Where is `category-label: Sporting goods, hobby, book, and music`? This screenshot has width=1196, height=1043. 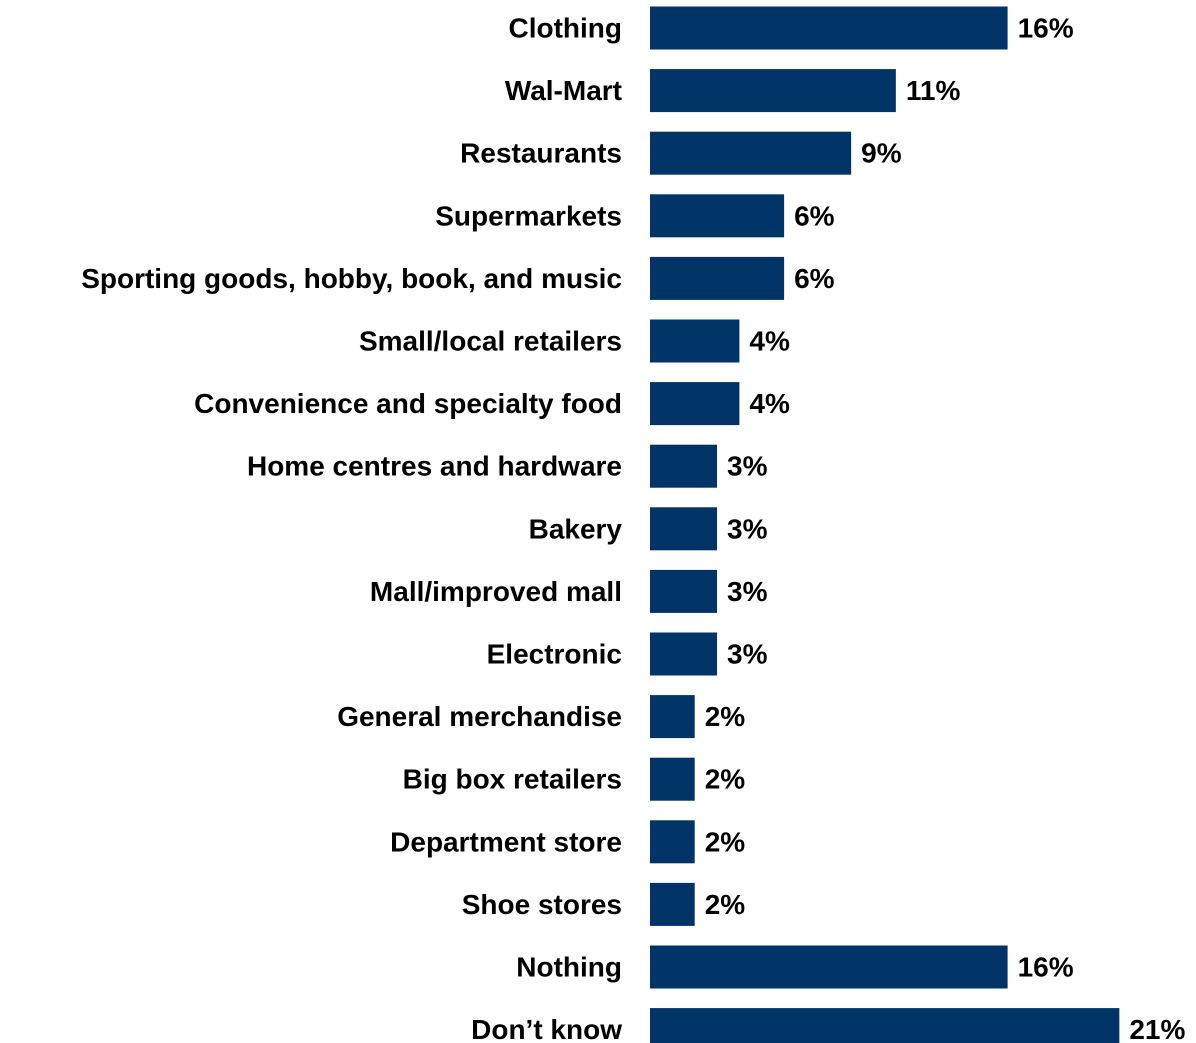
category-label: Sporting goods, hobby, book, and music is located at coordinates (351, 278).